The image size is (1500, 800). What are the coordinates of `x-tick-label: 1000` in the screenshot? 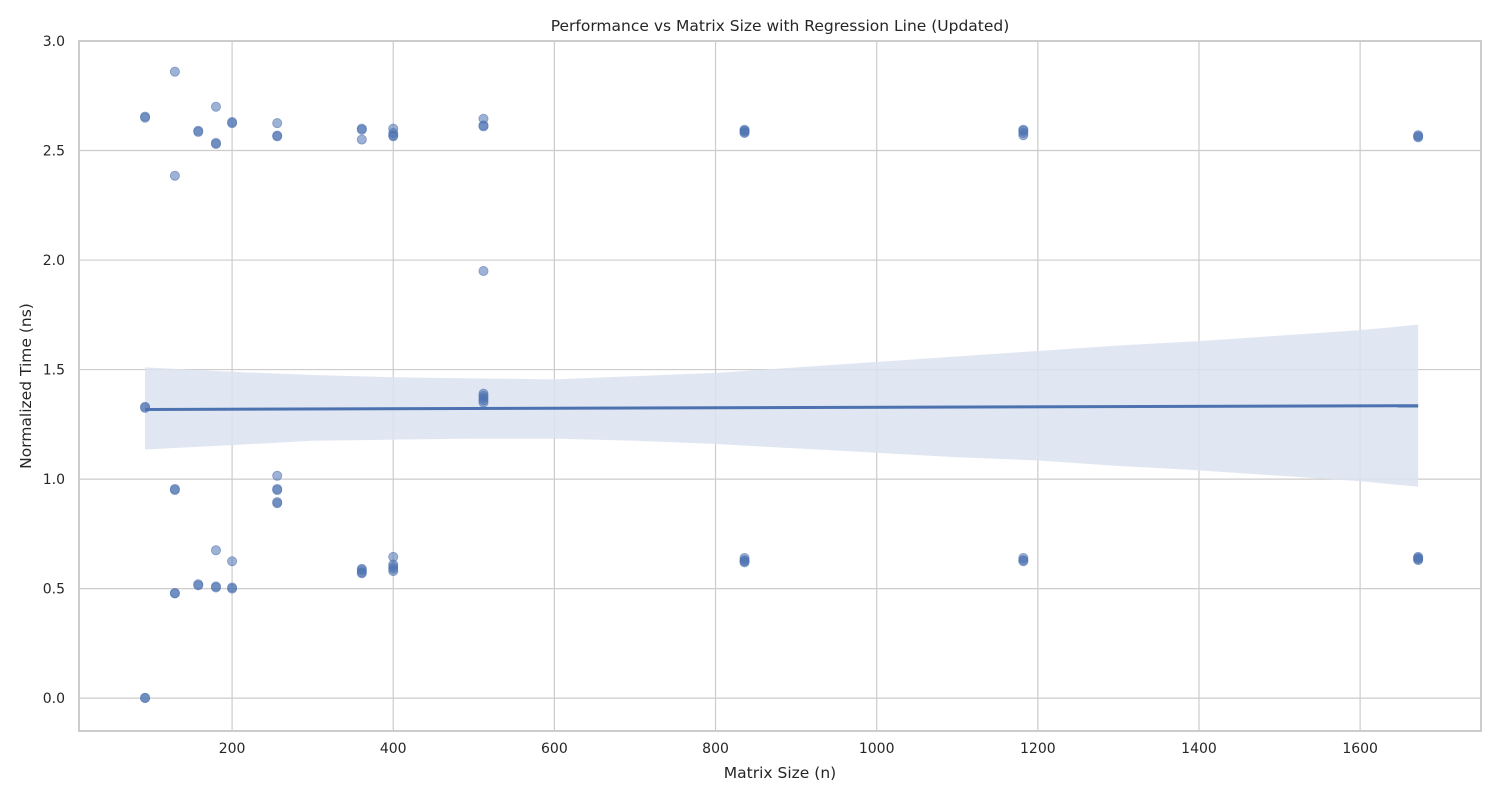 It's located at (877, 749).